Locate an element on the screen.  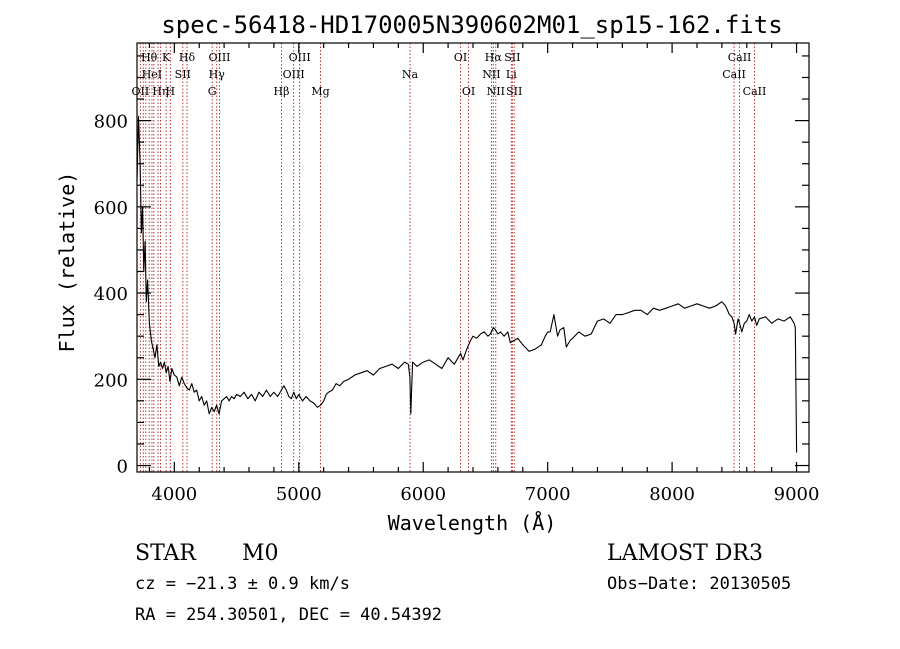
line-label-23: Hα is located at coordinates (494, 57).